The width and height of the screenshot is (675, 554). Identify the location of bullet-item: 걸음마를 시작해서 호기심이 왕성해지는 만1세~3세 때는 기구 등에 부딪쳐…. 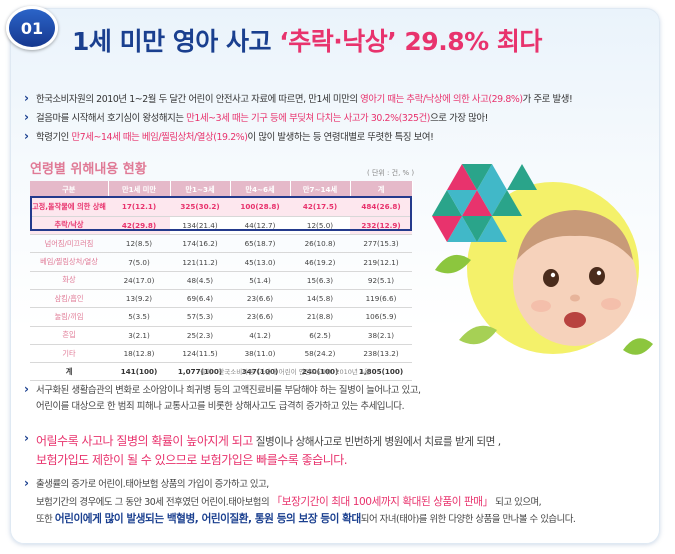
(344, 118).